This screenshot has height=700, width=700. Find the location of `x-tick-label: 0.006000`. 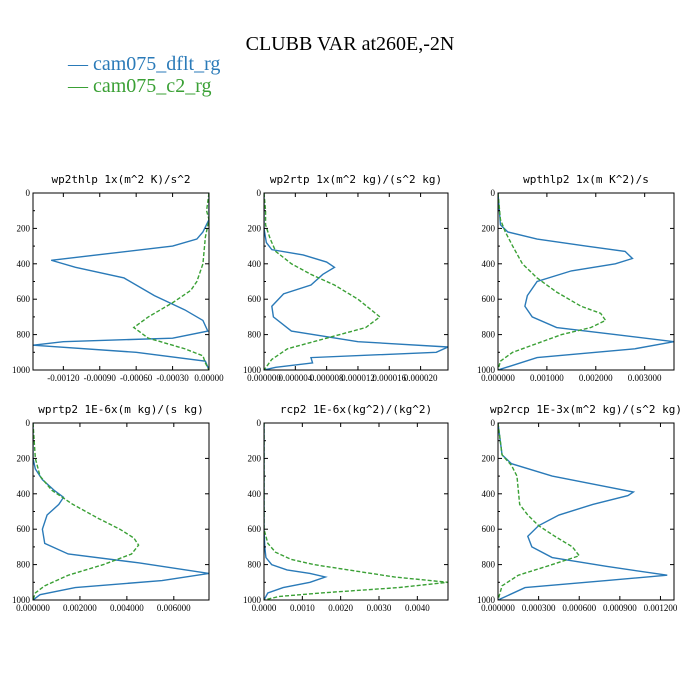

x-tick-label: 0.006000 is located at coordinates (174, 608).